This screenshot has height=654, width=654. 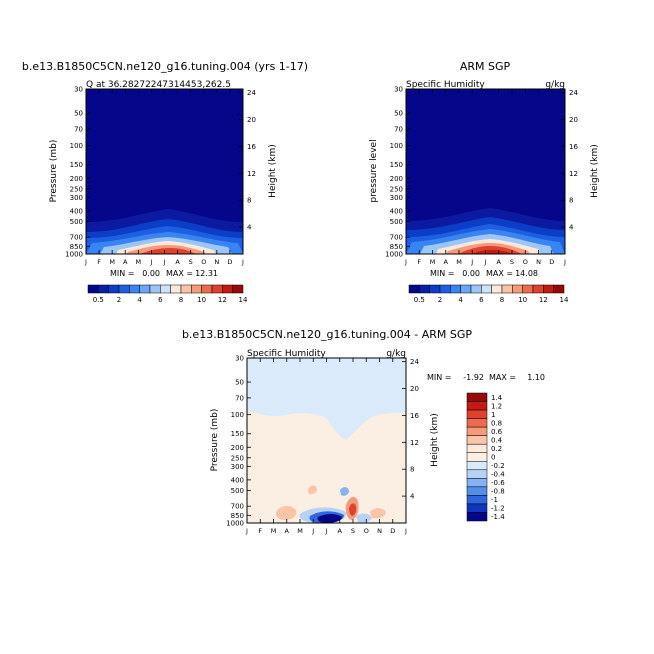 What do you see at coordinates (206, 273) in the screenshot?
I see `model-max-value: 12.31` at bounding box center [206, 273].